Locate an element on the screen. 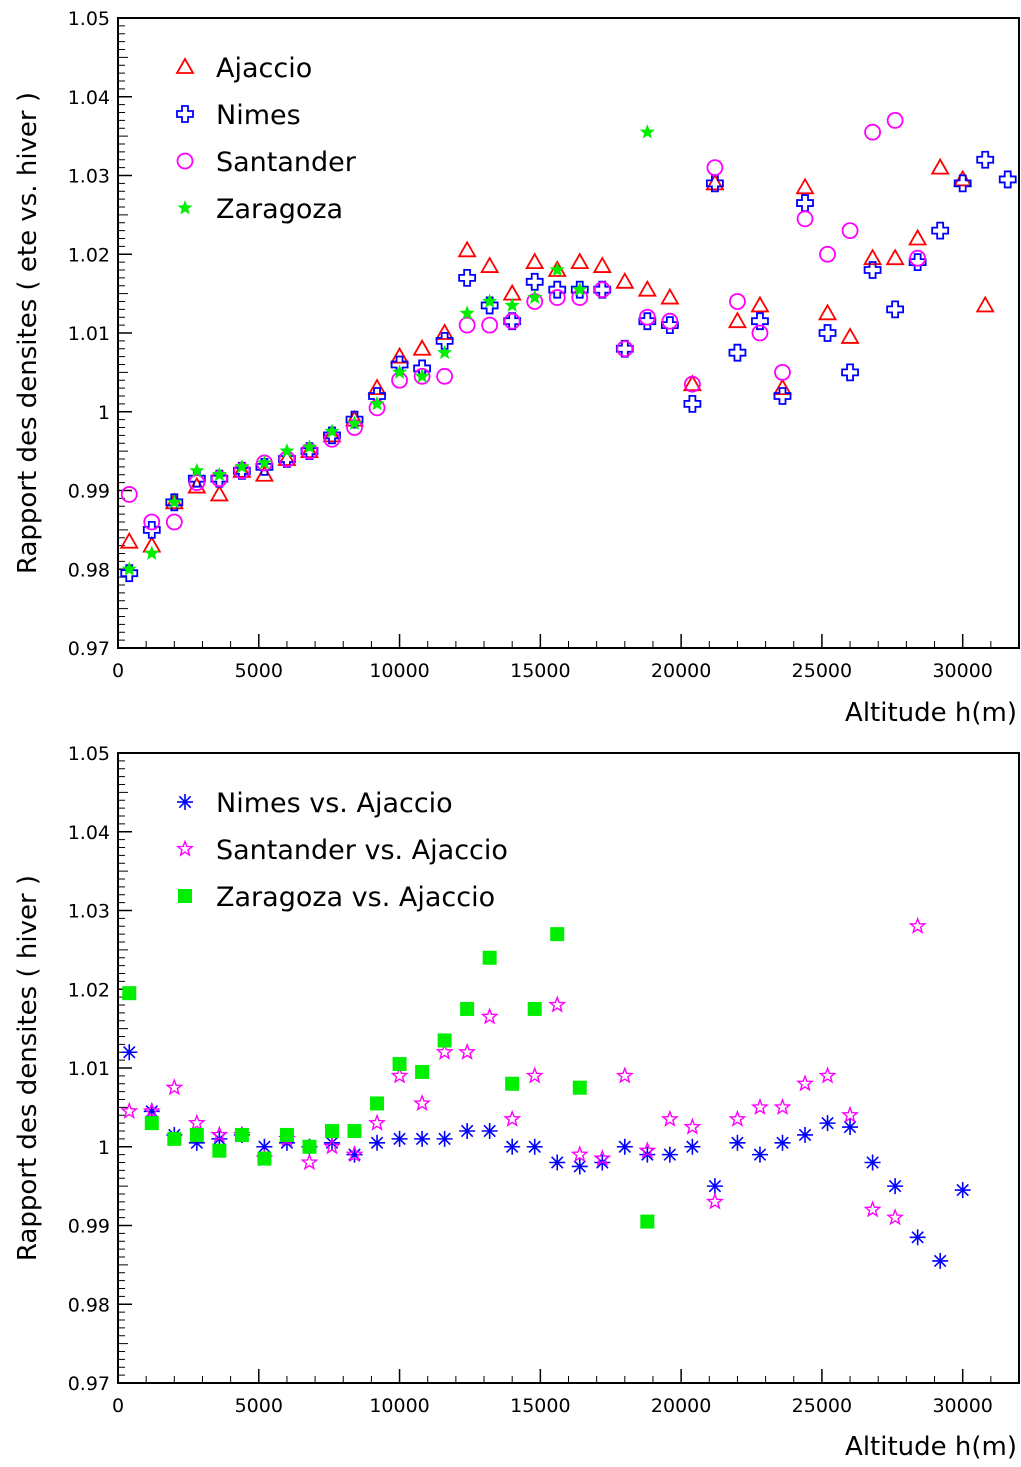 The width and height of the screenshot is (1021, 1467). y-tick-label: 1 is located at coordinates (104, 413).